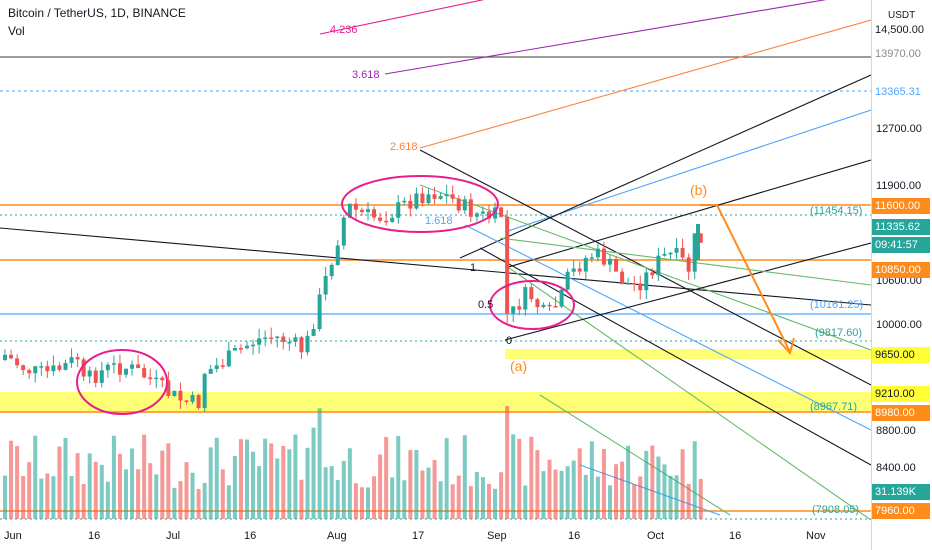  Describe the element at coordinates (97, 13) in the screenshot. I see `symbol-title: Bitcoin / TetherUS, 1D, BINANCE` at that location.